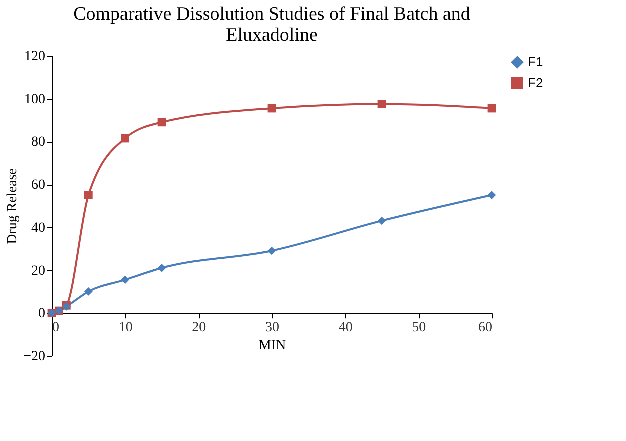 The height and width of the screenshot is (441, 626). Describe the element at coordinates (273, 328) in the screenshot. I see `x-tick-label: 30` at that location.